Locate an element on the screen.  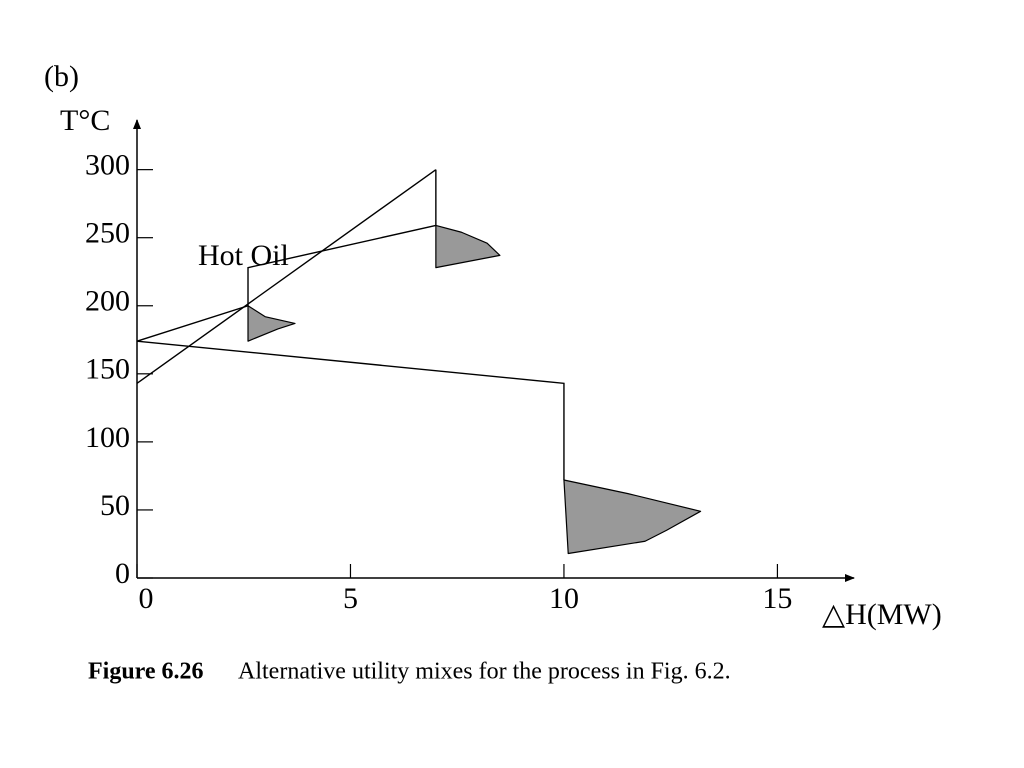
annotation: Hot Oil is located at coordinates (243, 255).